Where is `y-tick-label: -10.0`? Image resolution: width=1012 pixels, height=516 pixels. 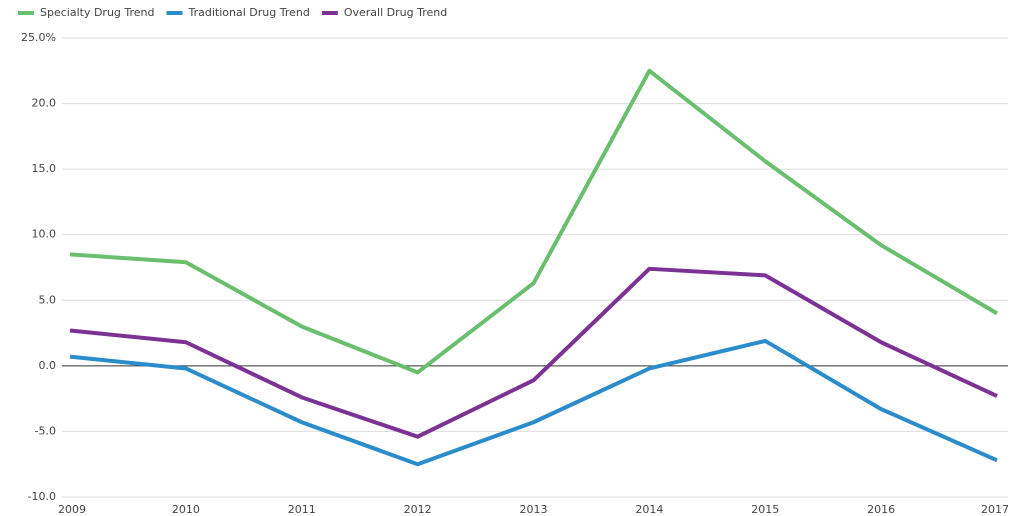 y-tick-label: -10.0 is located at coordinates (42, 496).